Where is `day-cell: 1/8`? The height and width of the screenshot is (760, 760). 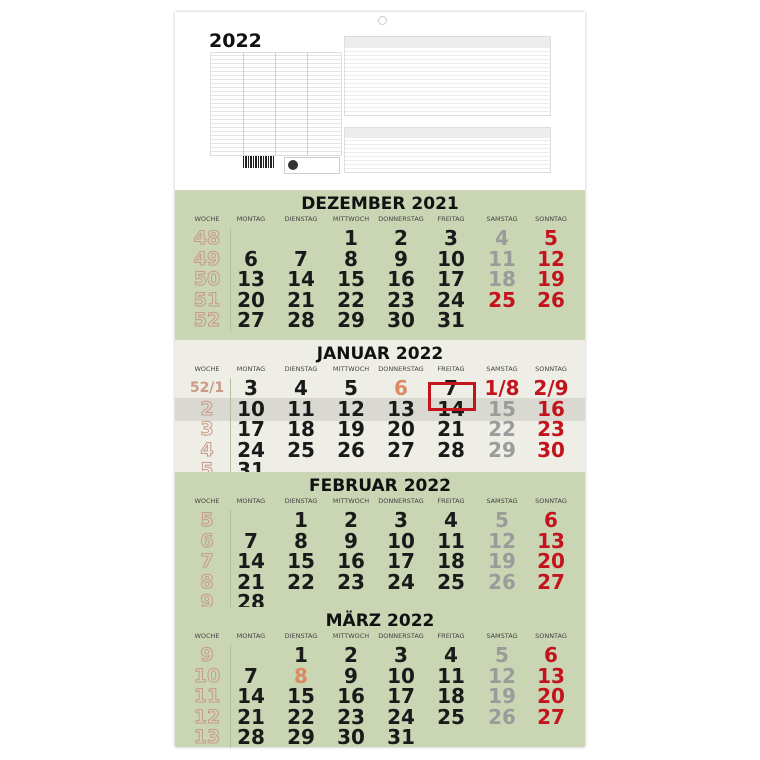 day-cell: 1/8 is located at coordinates (502, 388).